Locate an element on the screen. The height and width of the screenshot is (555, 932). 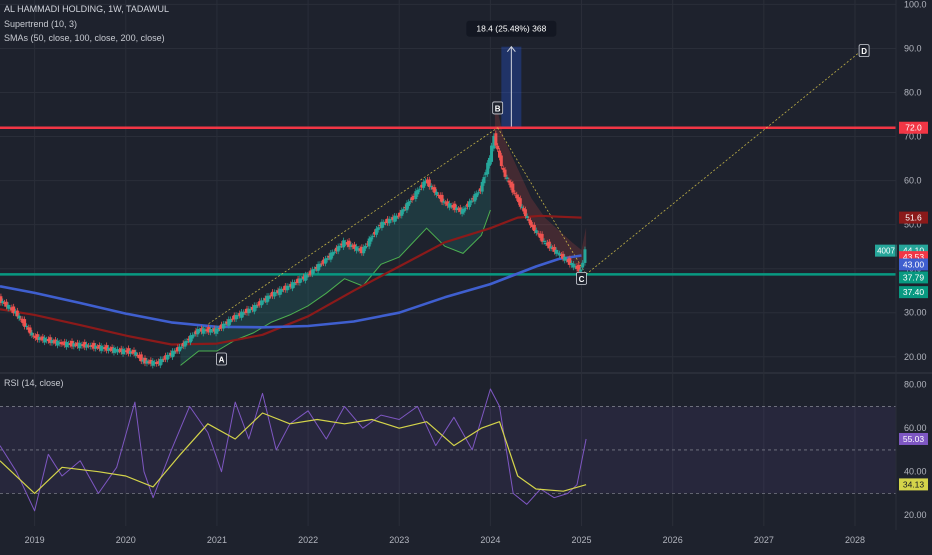
supertrend-legend: Supertrend (10, 3) is located at coordinates (41, 24).